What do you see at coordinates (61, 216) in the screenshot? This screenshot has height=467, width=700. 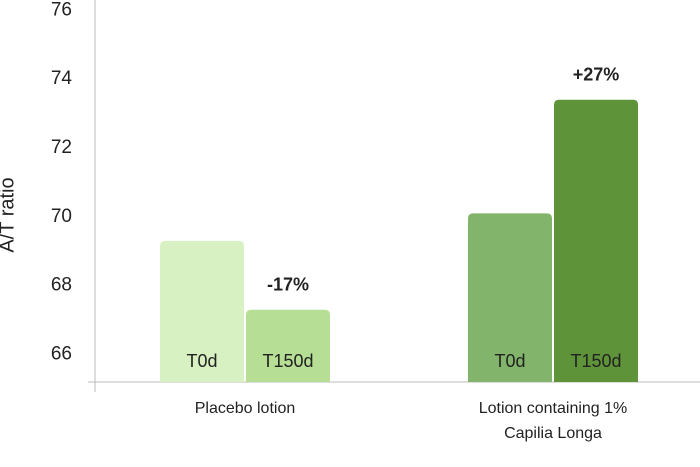 I see `y-tick-label: 70` at bounding box center [61, 216].